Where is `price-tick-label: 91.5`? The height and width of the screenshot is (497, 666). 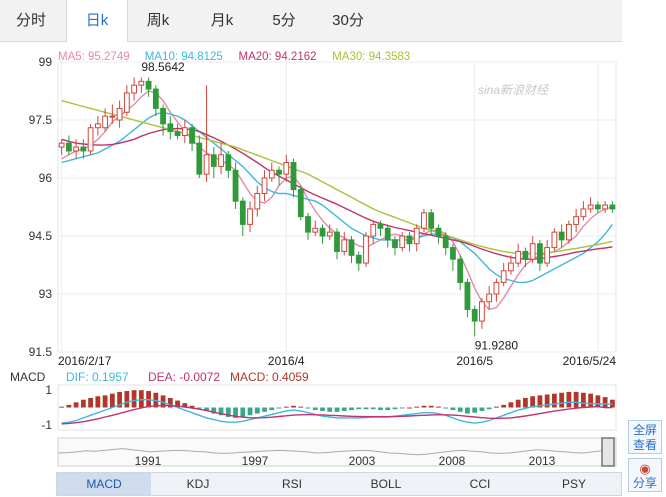
price-tick-label: 91.5 is located at coordinates (41, 352).